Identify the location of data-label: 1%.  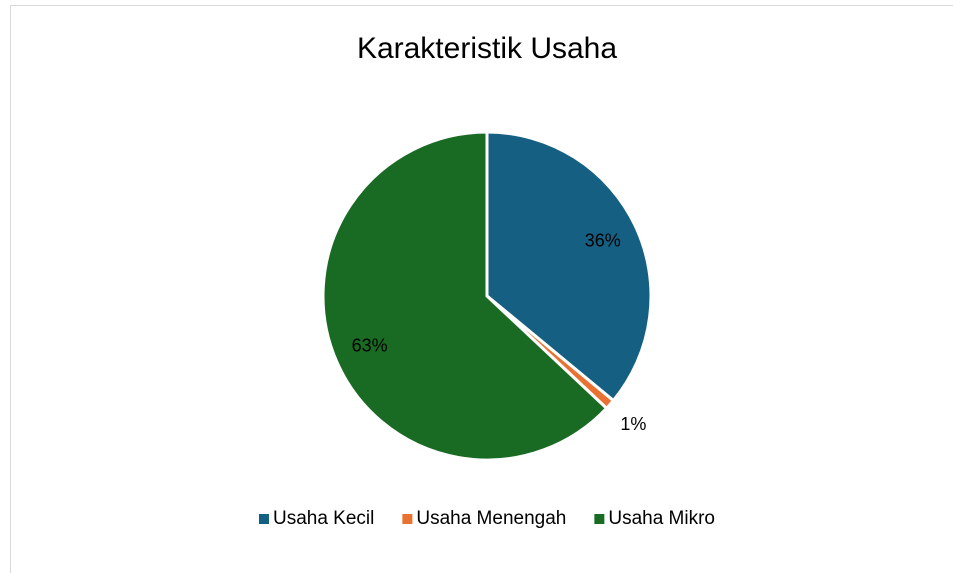
(633, 424).